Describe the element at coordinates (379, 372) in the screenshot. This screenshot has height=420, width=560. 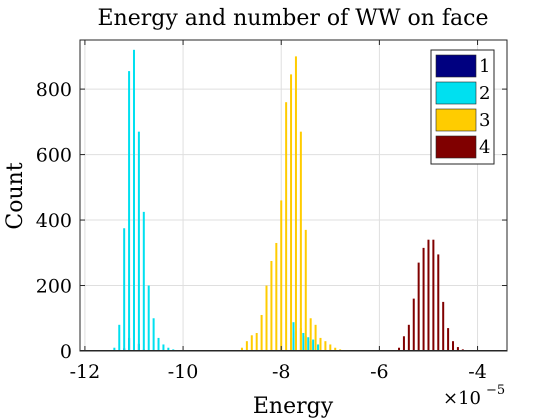
I see `x-tick-label-3: -6` at that location.